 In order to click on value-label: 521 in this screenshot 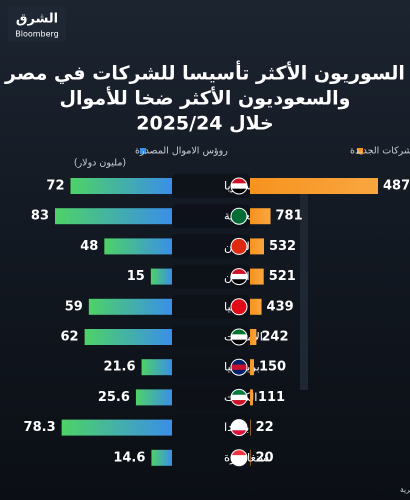, I will do `click(282, 276)`.